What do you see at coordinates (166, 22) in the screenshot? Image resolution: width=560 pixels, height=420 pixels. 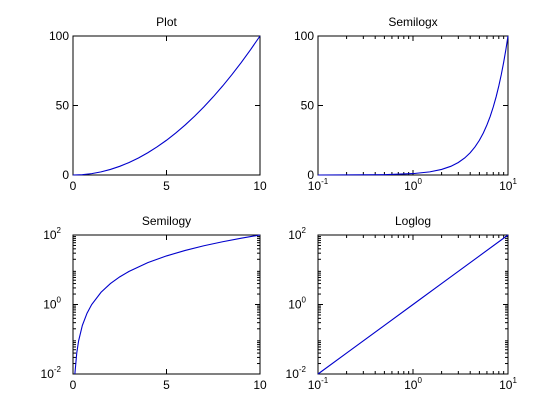 I see `chart-title: Plot` at bounding box center [166, 22].